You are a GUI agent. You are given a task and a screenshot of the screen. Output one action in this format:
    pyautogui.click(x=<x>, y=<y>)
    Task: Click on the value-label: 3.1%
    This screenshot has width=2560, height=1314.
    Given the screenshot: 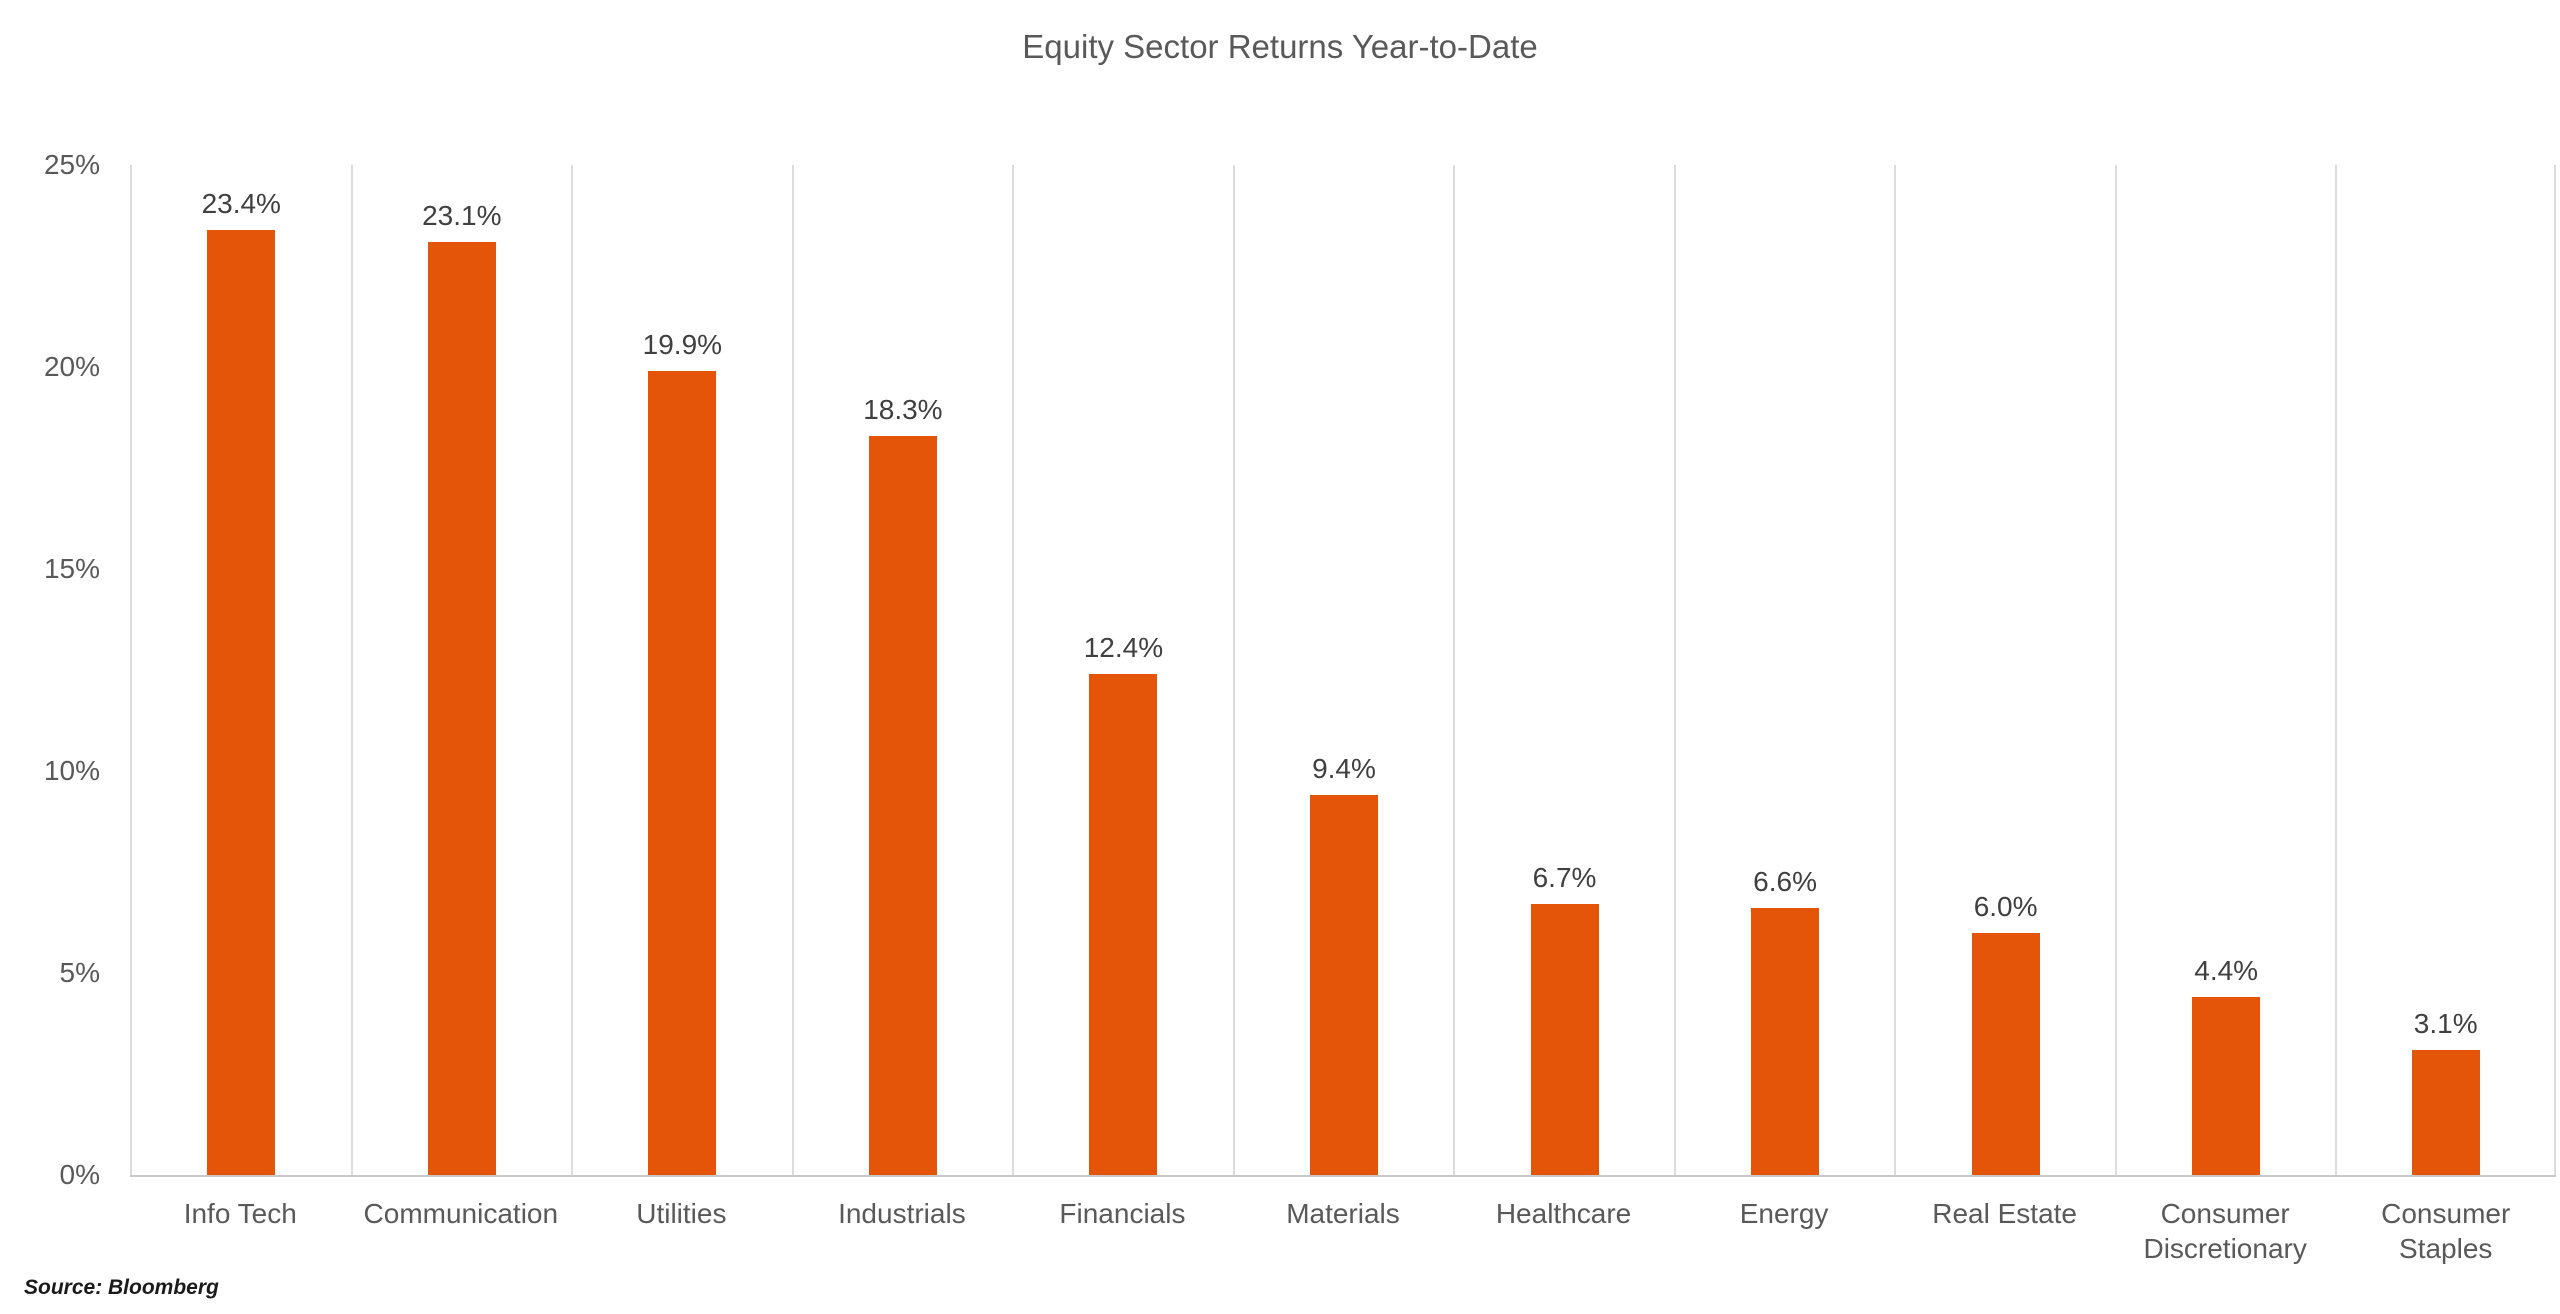 What is the action you would take?
    pyautogui.click(x=2445, y=1023)
    